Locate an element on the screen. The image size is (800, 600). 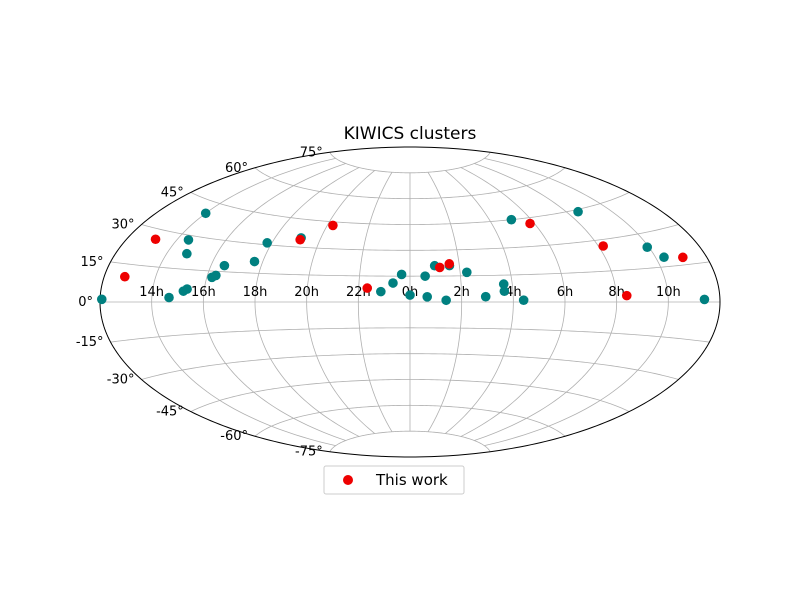
ra-tick-label: 20h is located at coordinates (306, 292).